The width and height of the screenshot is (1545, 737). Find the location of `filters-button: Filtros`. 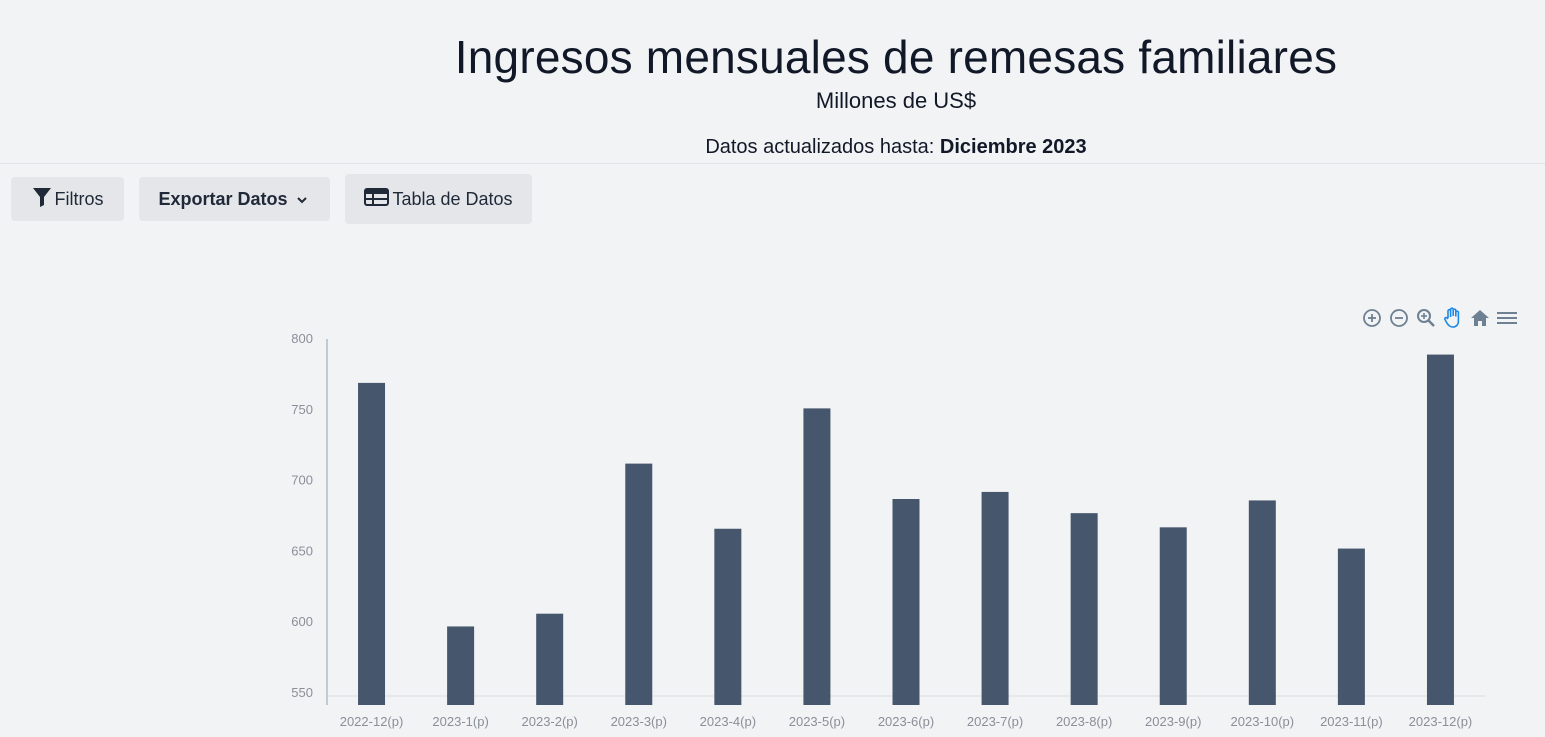

filters-button: Filtros is located at coordinates (67, 199).